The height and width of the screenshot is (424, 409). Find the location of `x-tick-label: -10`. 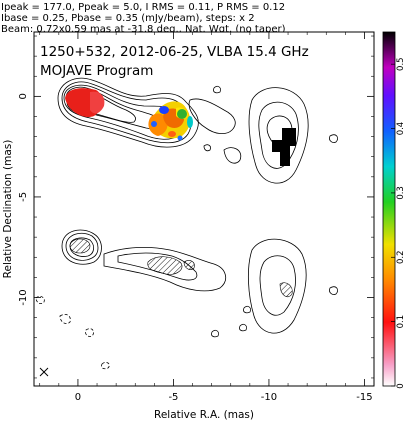

x-tick-label: -10 is located at coordinates (269, 397).